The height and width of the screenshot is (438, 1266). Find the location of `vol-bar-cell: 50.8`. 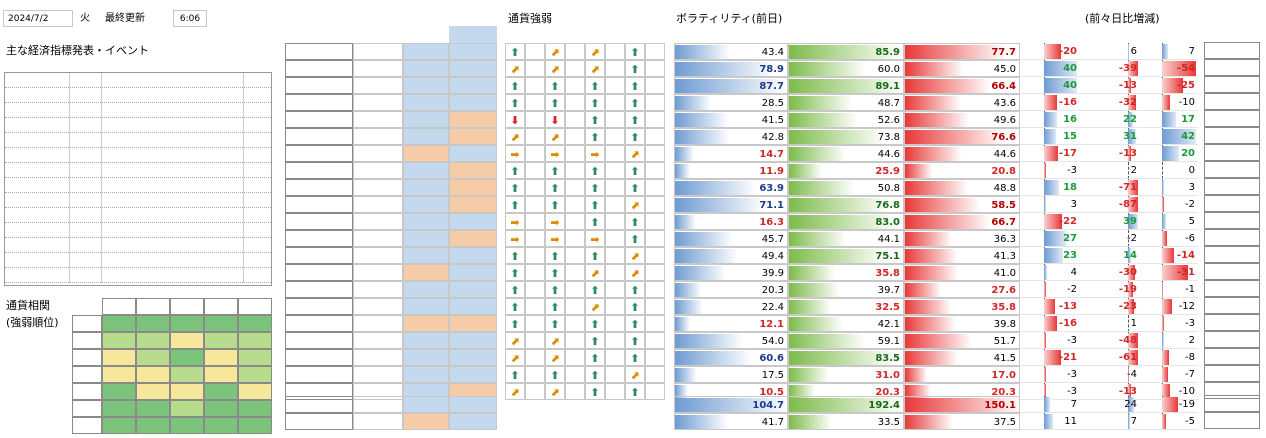

vol-bar-cell: 50.8 is located at coordinates (846, 187).